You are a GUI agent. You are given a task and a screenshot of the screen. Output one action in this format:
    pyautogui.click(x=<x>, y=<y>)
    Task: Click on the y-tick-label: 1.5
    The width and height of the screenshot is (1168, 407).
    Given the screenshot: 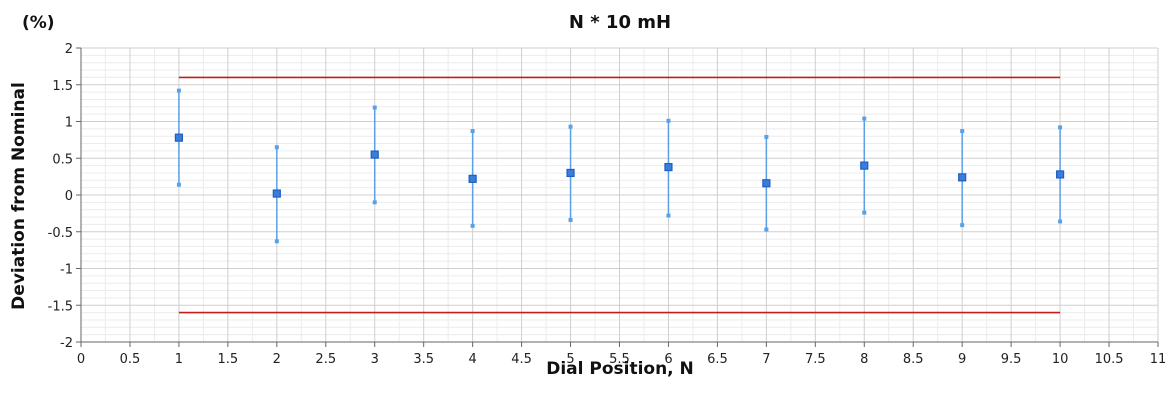 What is the action you would take?
    pyautogui.click(x=62, y=86)
    